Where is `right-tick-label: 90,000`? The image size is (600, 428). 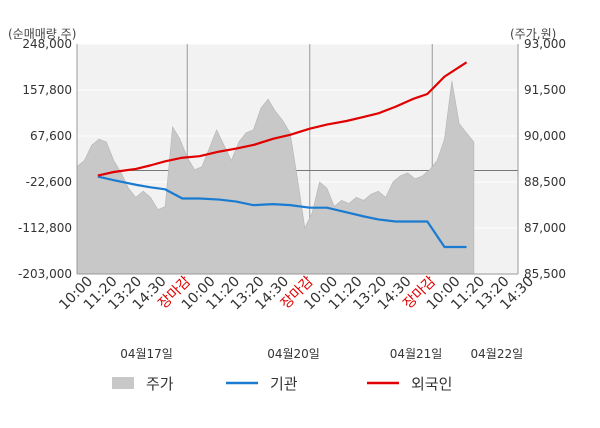
right-tick-label: 90,000 is located at coordinates (545, 136).